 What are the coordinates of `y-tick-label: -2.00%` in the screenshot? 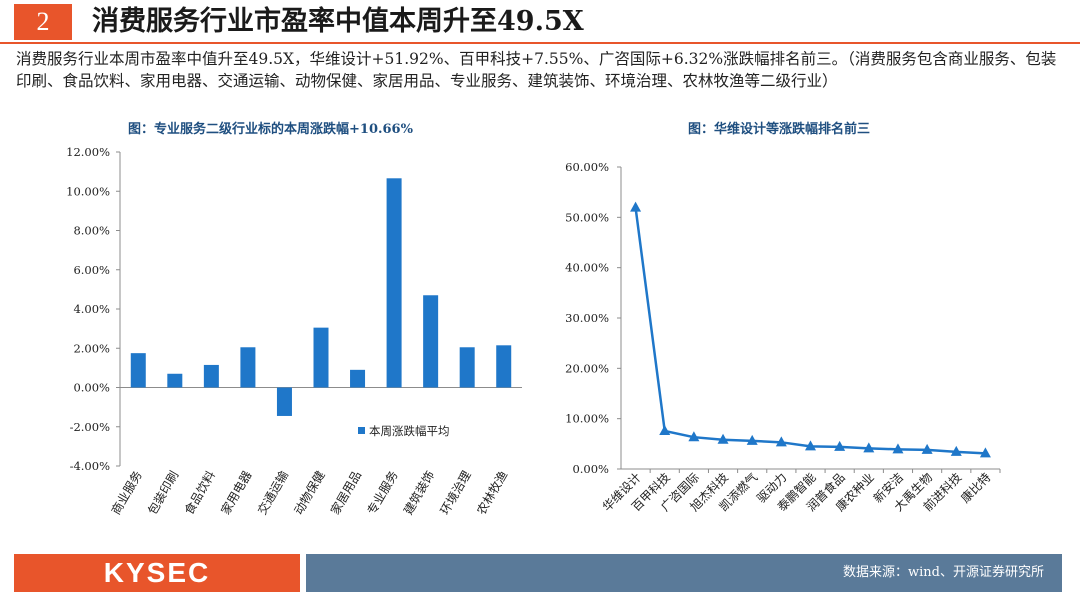 It's located at (90, 427).